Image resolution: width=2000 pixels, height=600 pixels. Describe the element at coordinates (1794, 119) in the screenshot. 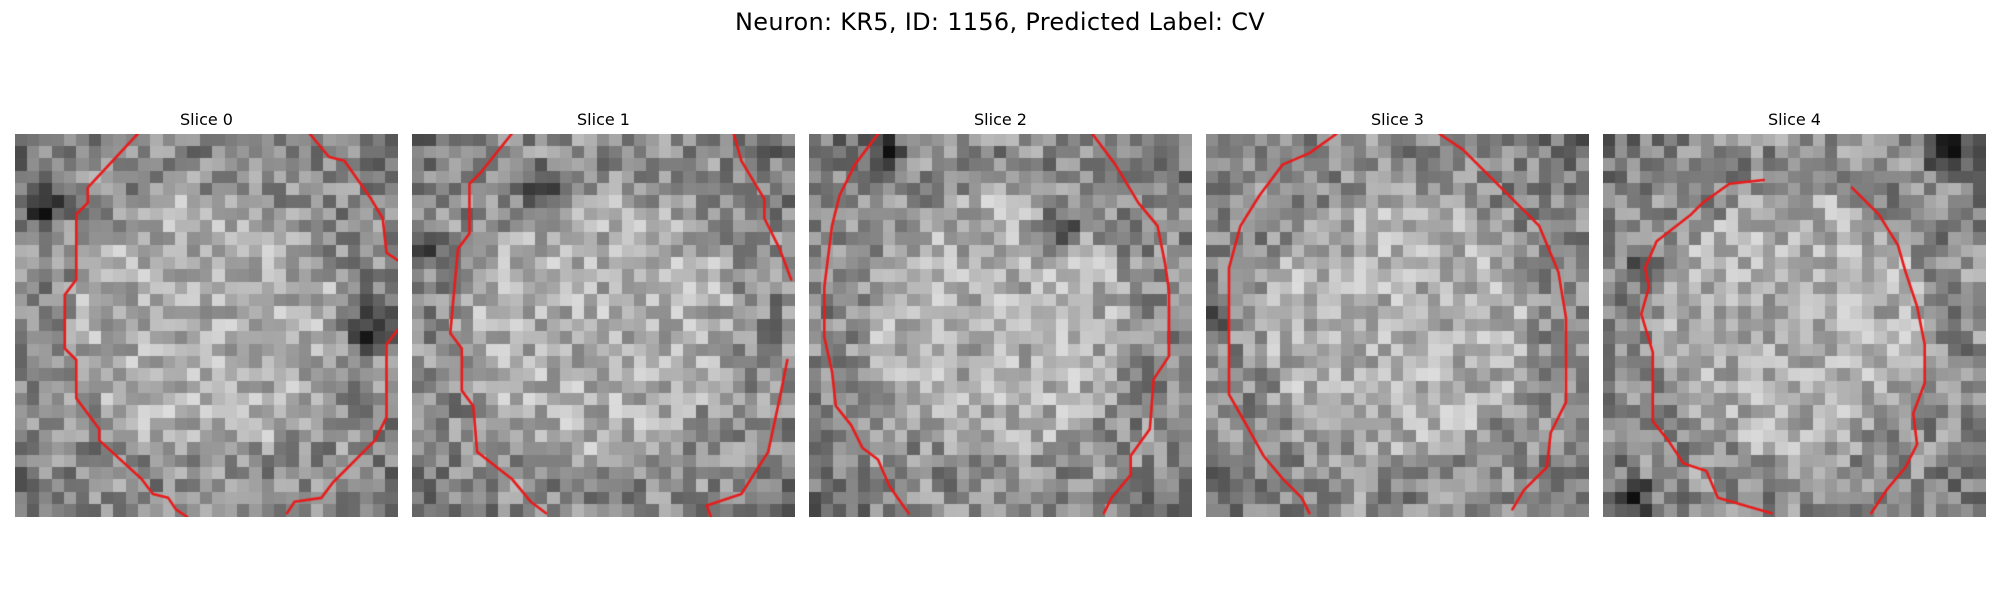

I see `slice-title: Slice 4` at that location.